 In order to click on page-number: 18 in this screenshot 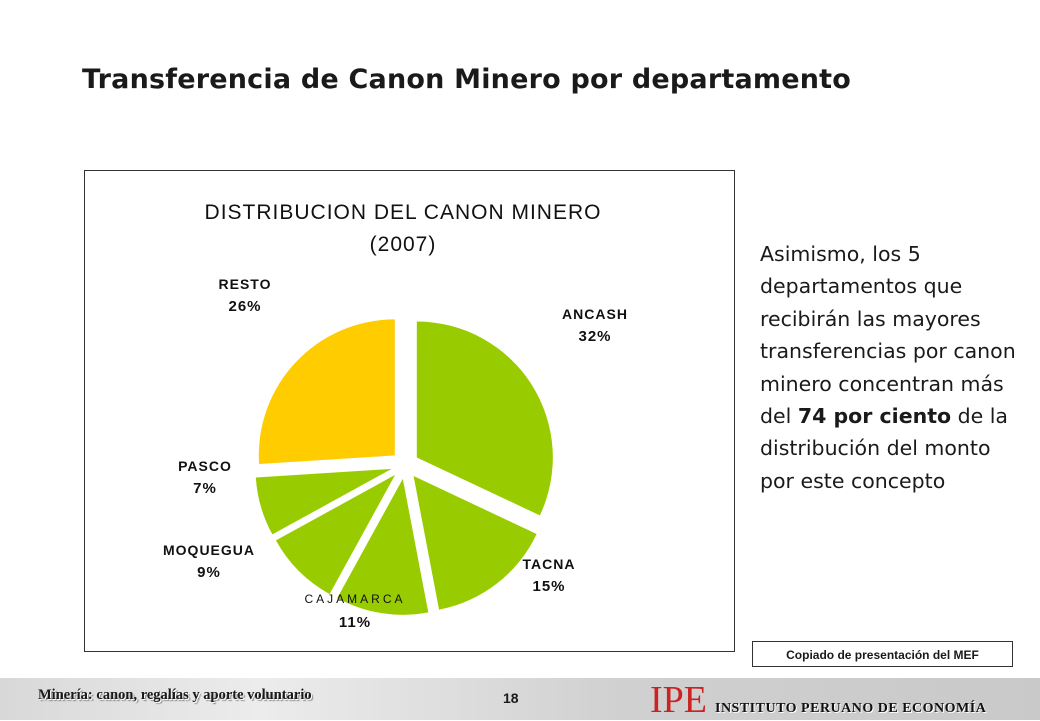, I will do `click(511, 698)`.